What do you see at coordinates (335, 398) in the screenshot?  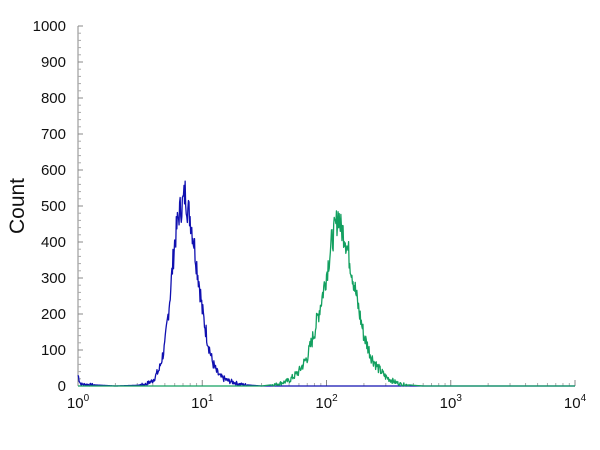 I see `x-tick-exponent: 2` at bounding box center [335, 398].